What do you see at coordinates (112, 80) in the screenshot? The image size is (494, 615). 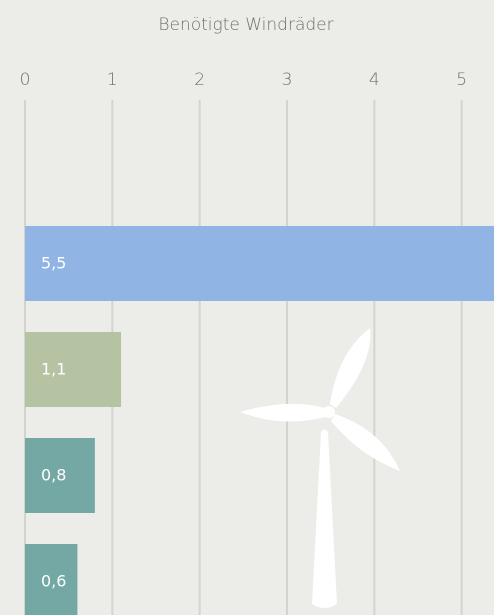 I see `x-tick-label: 1` at bounding box center [112, 80].